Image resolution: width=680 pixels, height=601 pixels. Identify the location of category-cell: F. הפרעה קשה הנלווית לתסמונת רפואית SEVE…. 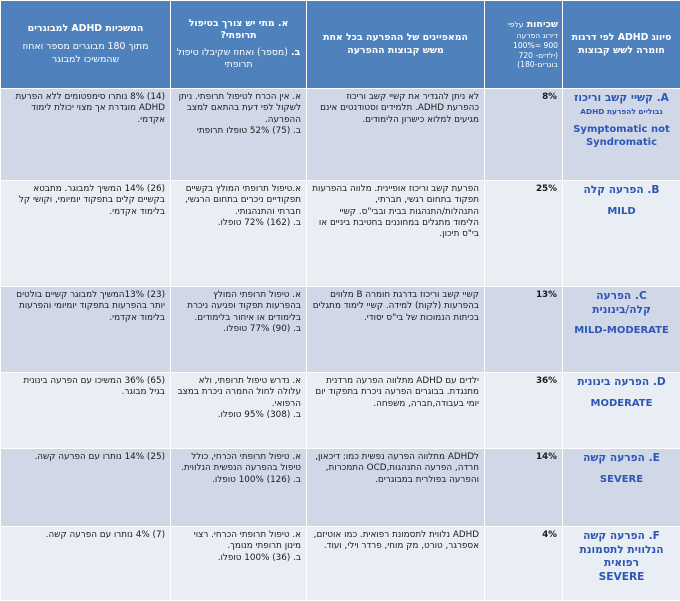
(621, 564).